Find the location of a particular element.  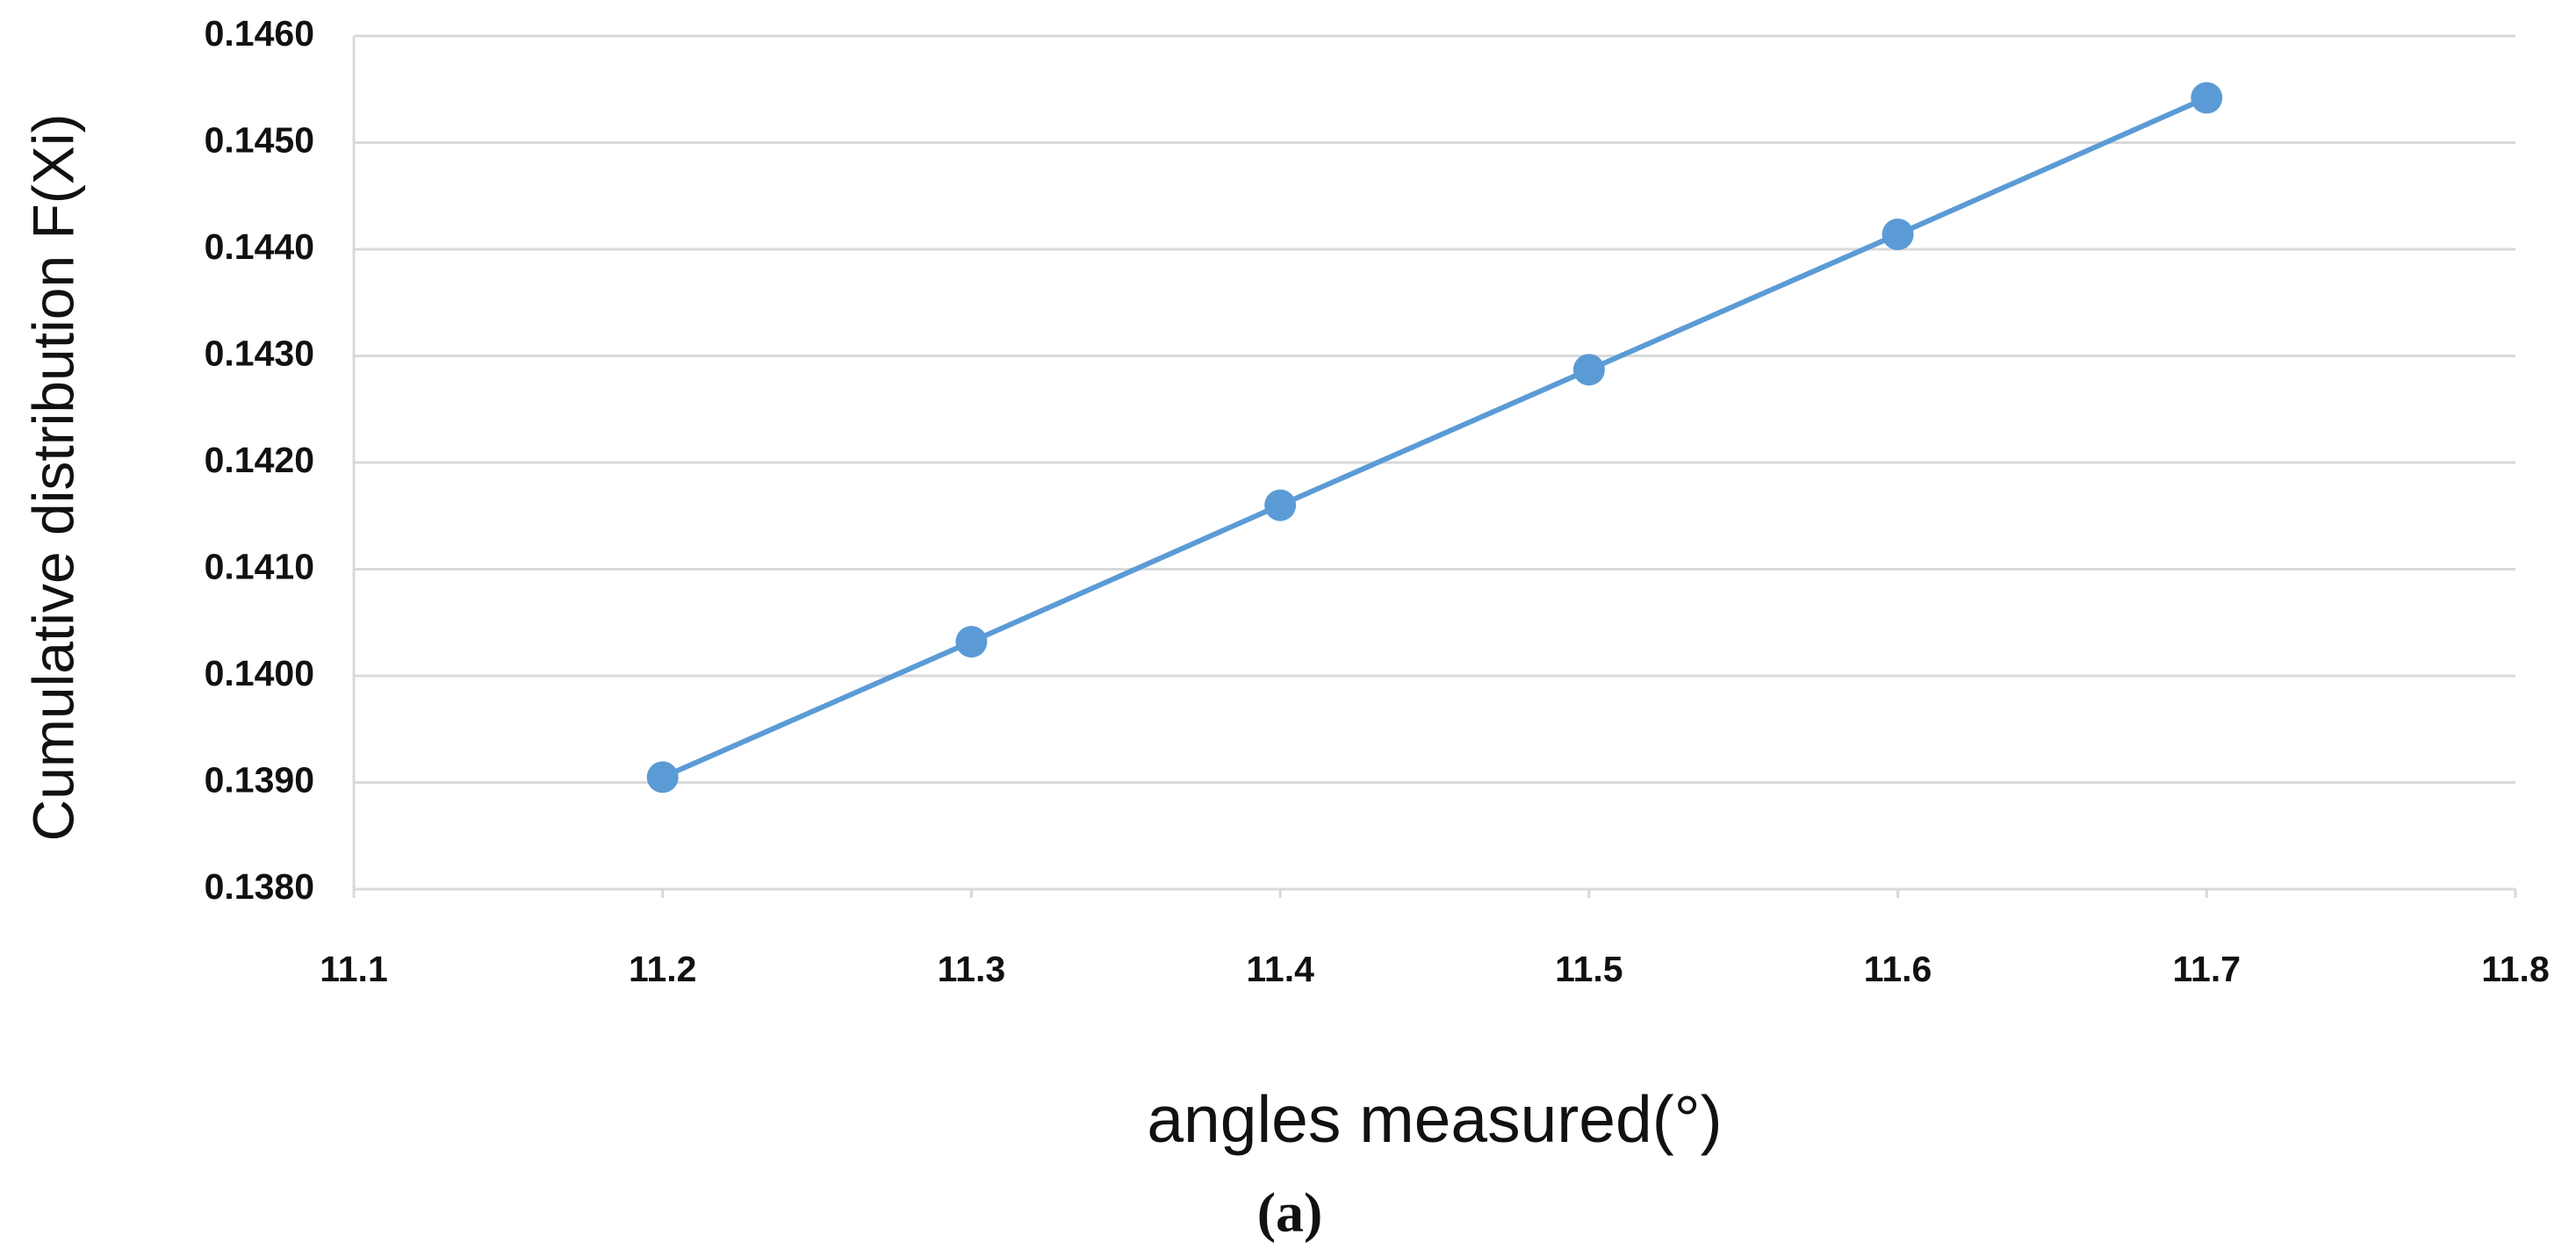

x-tick-label: 11.6 is located at coordinates (1898, 969).